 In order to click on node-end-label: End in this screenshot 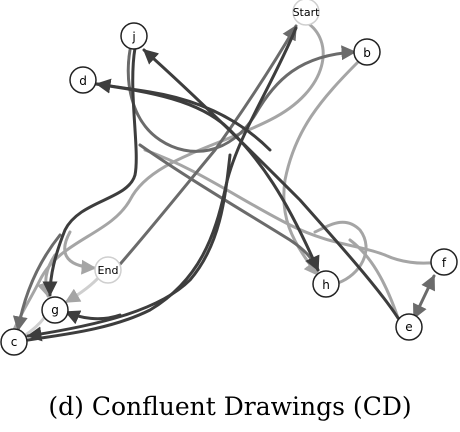, I will do `click(108, 270)`.